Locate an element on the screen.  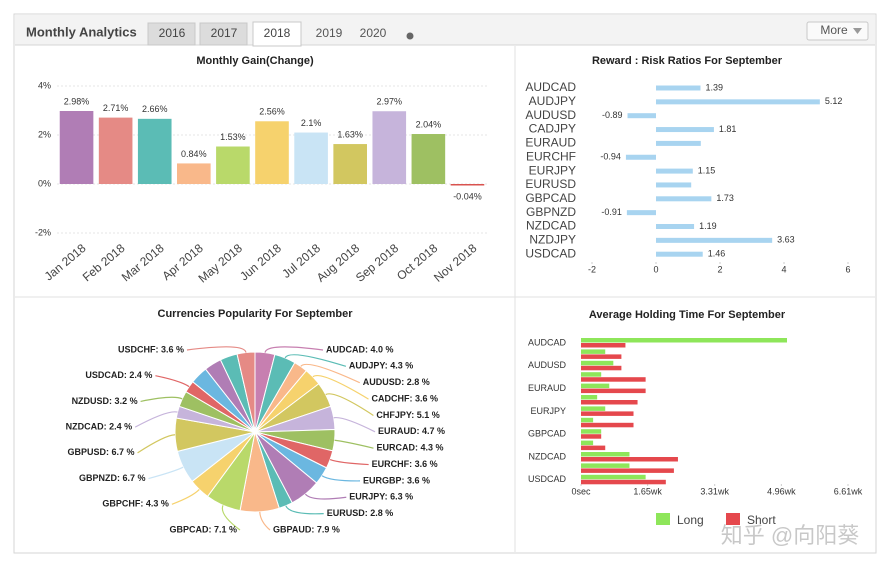
header-bar is located at coordinates (445, 30).